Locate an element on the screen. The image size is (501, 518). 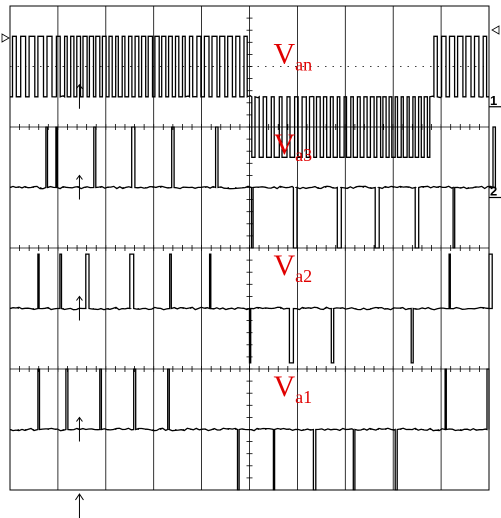
cursor-arrow is located at coordinates (79, 497).